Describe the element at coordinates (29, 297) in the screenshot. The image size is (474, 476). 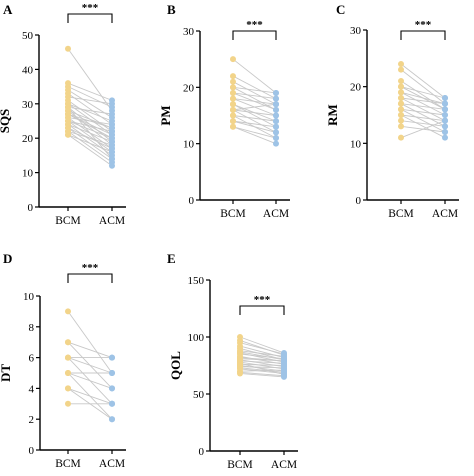
I see `y-tick-label: 10` at that location.